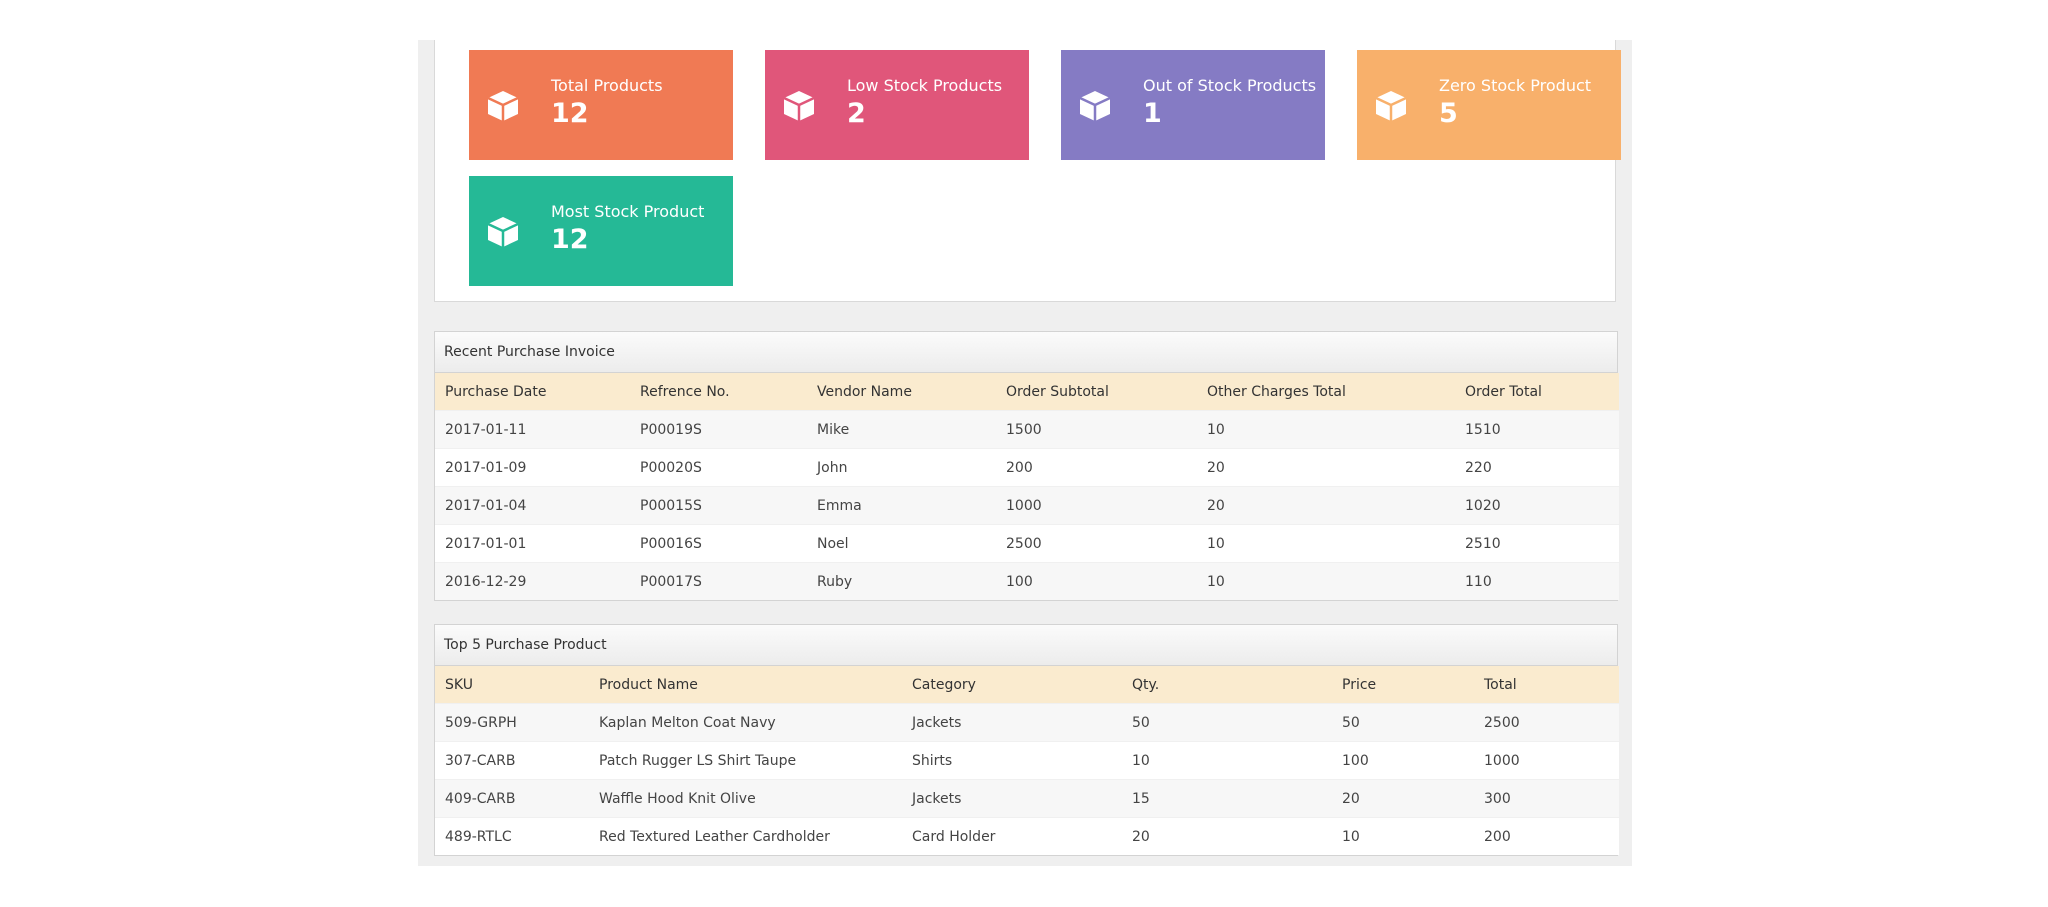 The height and width of the screenshot is (907, 2048). Describe the element at coordinates (1448, 113) in the screenshot. I see `stat-value: 5` at that location.